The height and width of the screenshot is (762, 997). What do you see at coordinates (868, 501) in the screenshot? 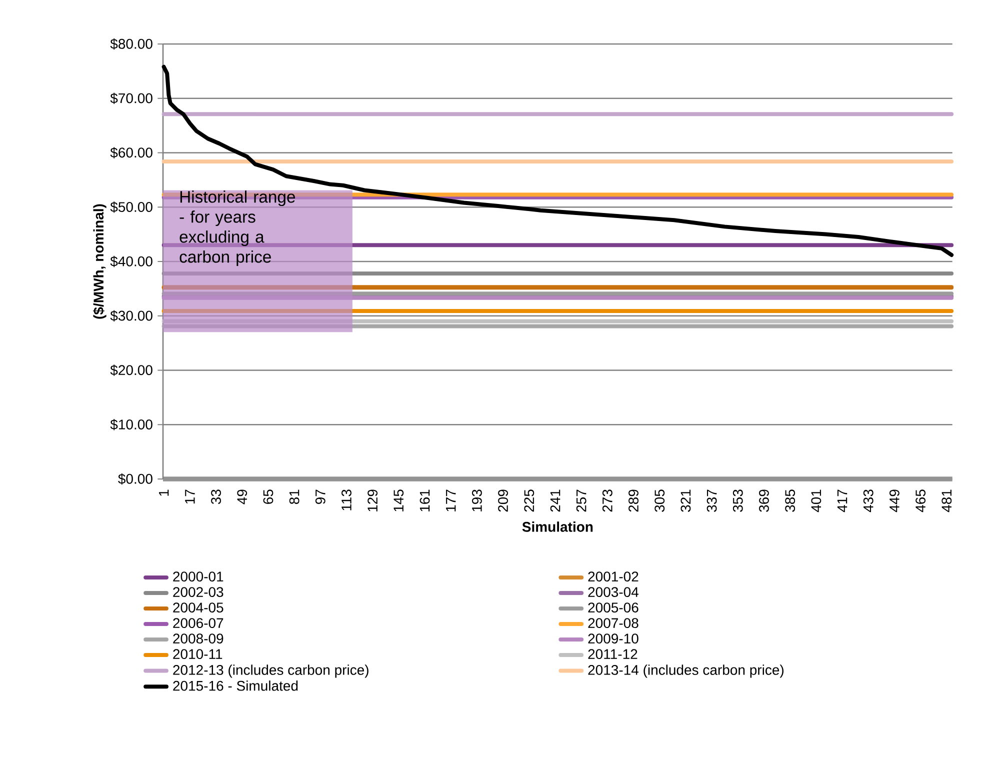
I see `x-tick-label: 433` at bounding box center [868, 501].